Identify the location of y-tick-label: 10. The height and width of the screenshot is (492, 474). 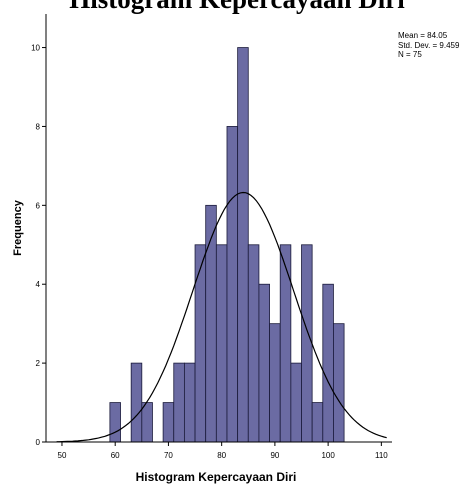
(35, 48).